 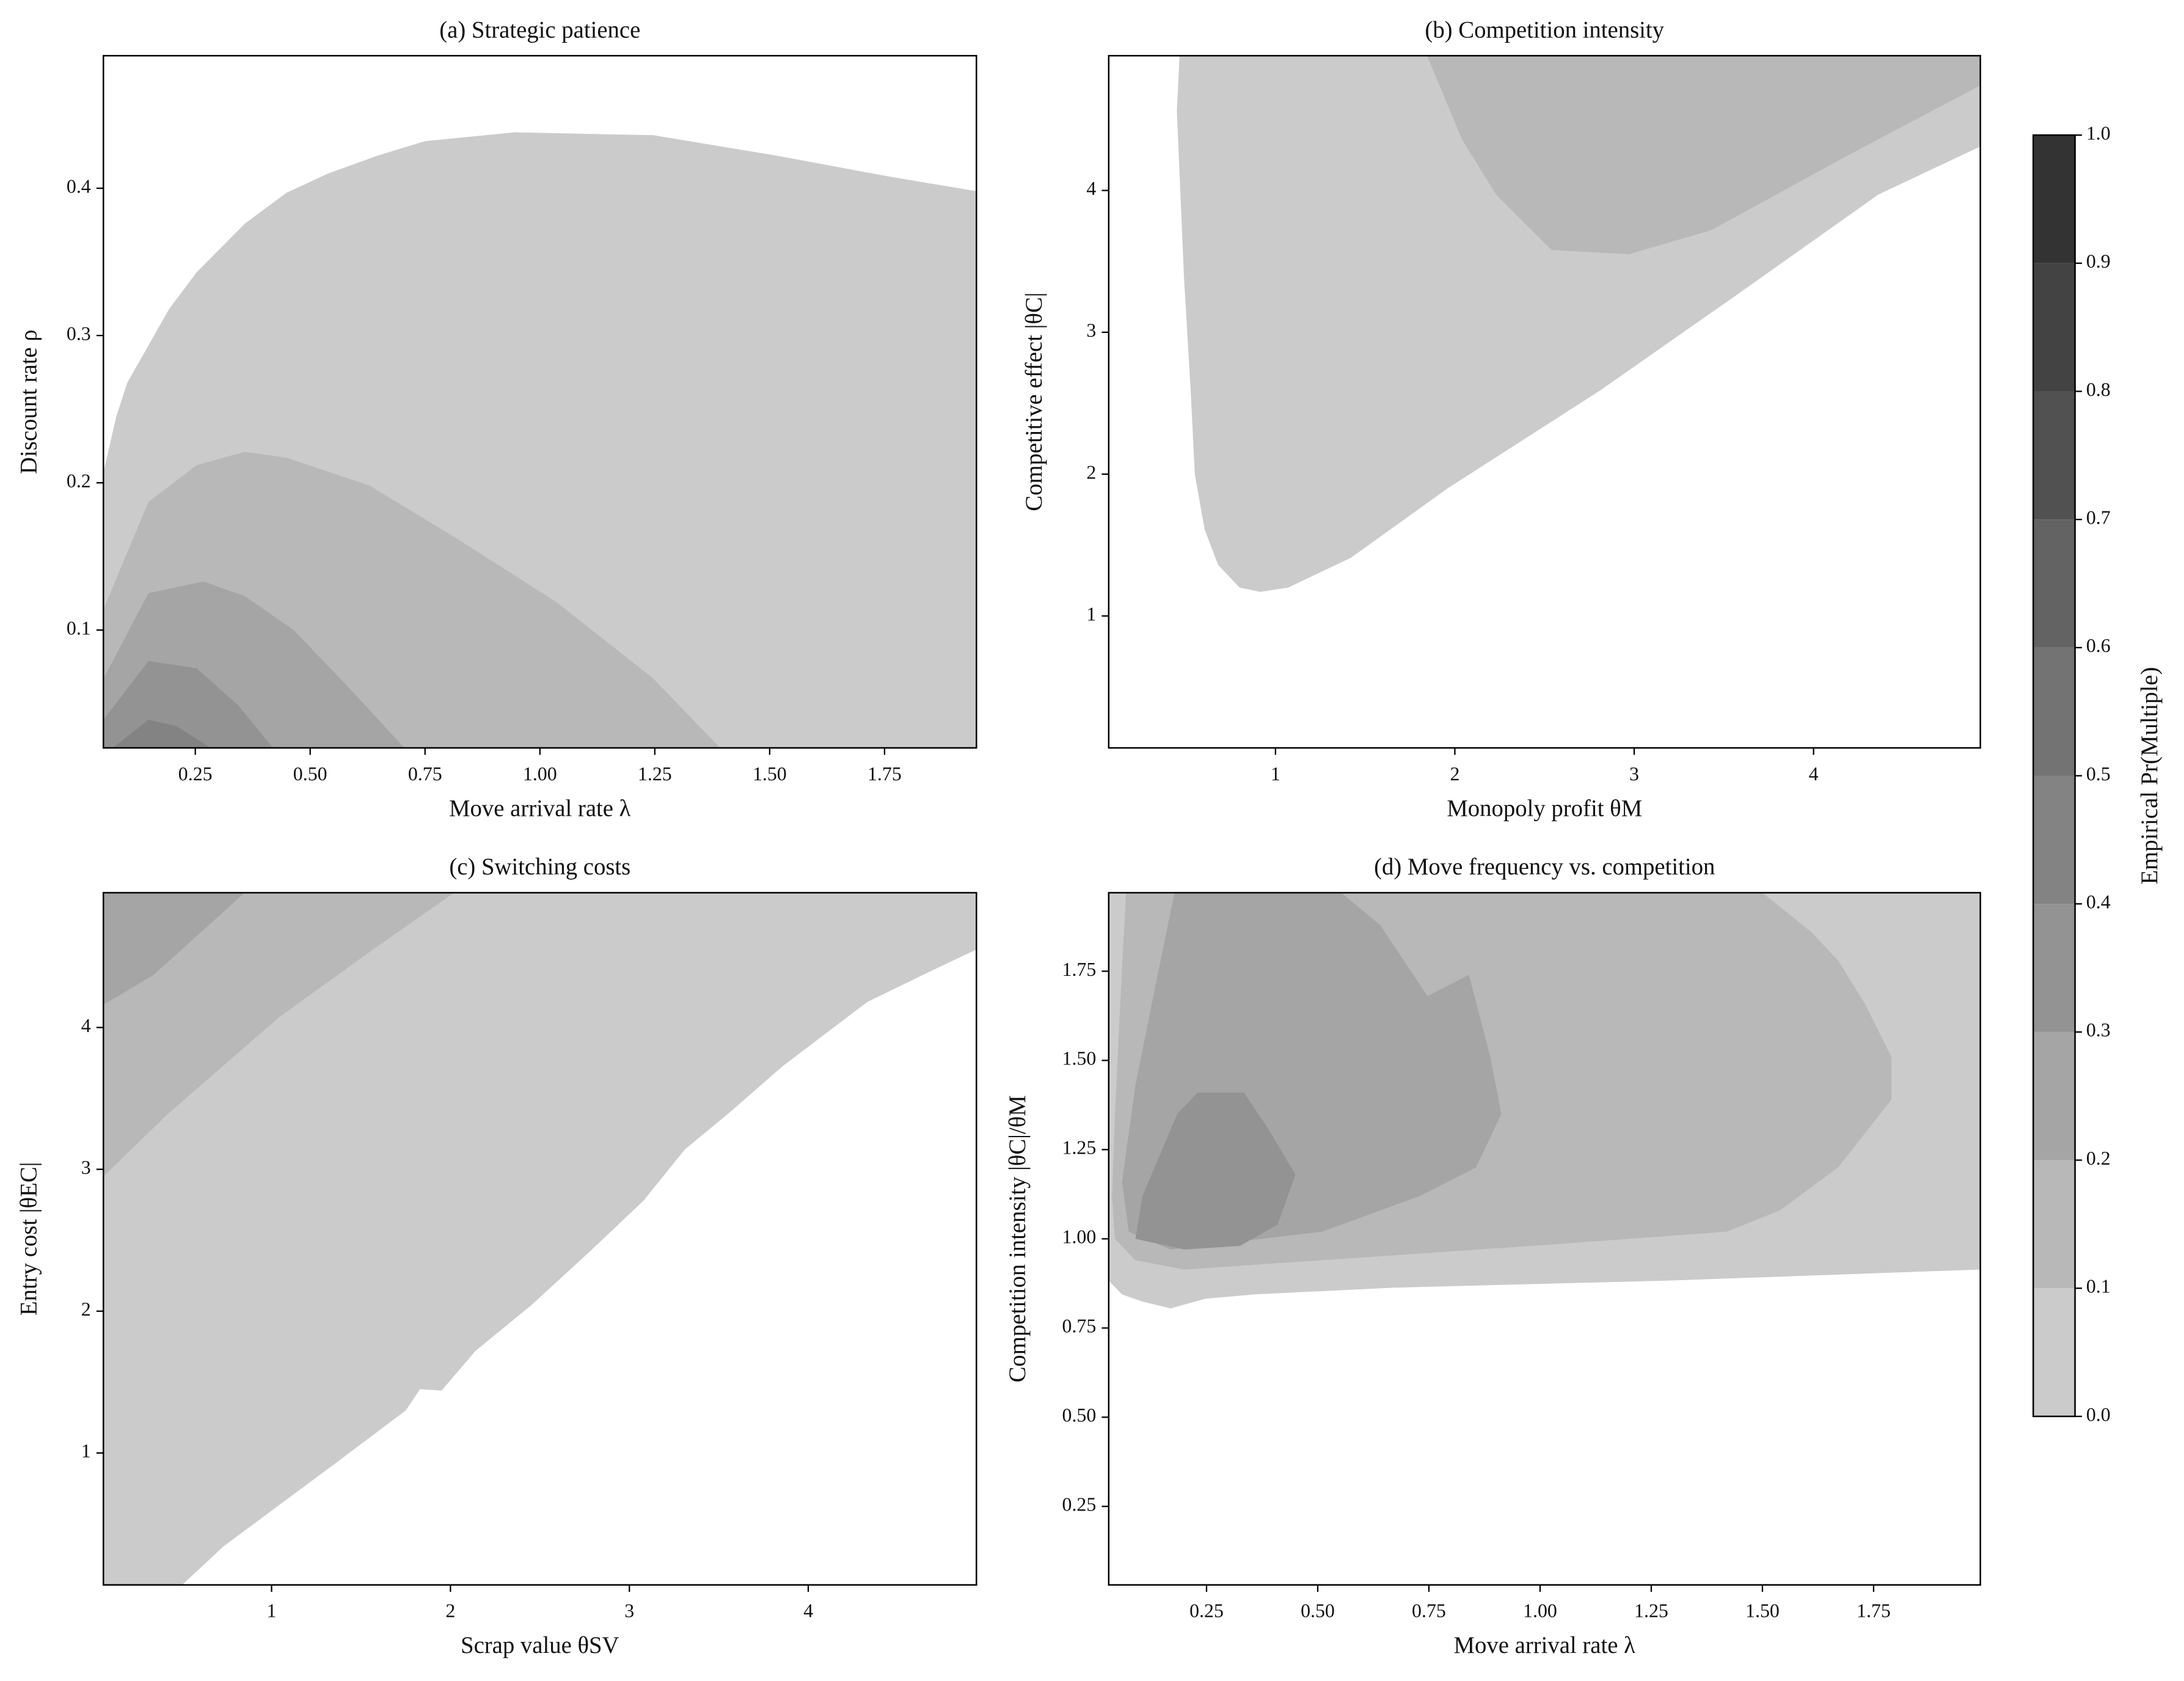 I want to click on y-tick-label: 0.3, so click(x=79, y=333).